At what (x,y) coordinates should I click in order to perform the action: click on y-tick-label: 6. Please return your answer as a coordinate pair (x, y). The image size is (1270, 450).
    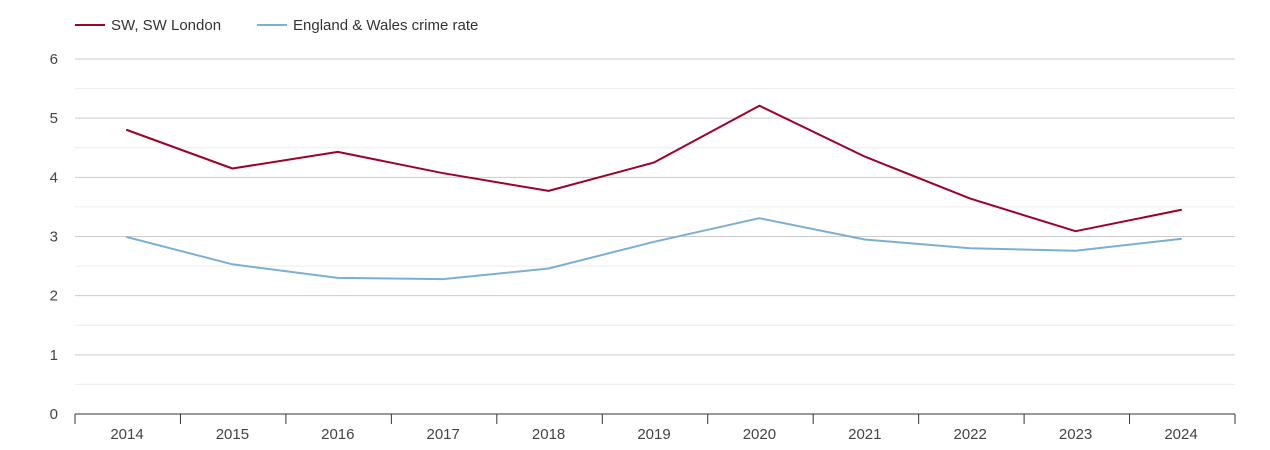
    Looking at the image, I should click on (54, 59).